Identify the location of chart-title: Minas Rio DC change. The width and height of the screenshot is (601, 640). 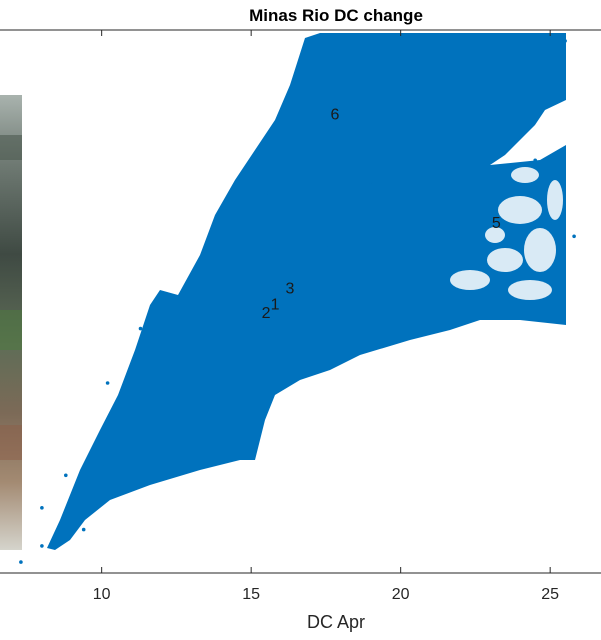
(336, 15).